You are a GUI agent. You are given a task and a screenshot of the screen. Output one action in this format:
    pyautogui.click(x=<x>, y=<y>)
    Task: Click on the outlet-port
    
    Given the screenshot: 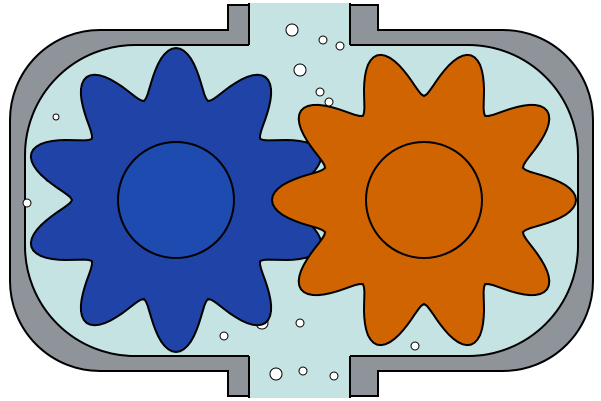 What is the action you would take?
    pyautogui.click(x=299, y=27)
    